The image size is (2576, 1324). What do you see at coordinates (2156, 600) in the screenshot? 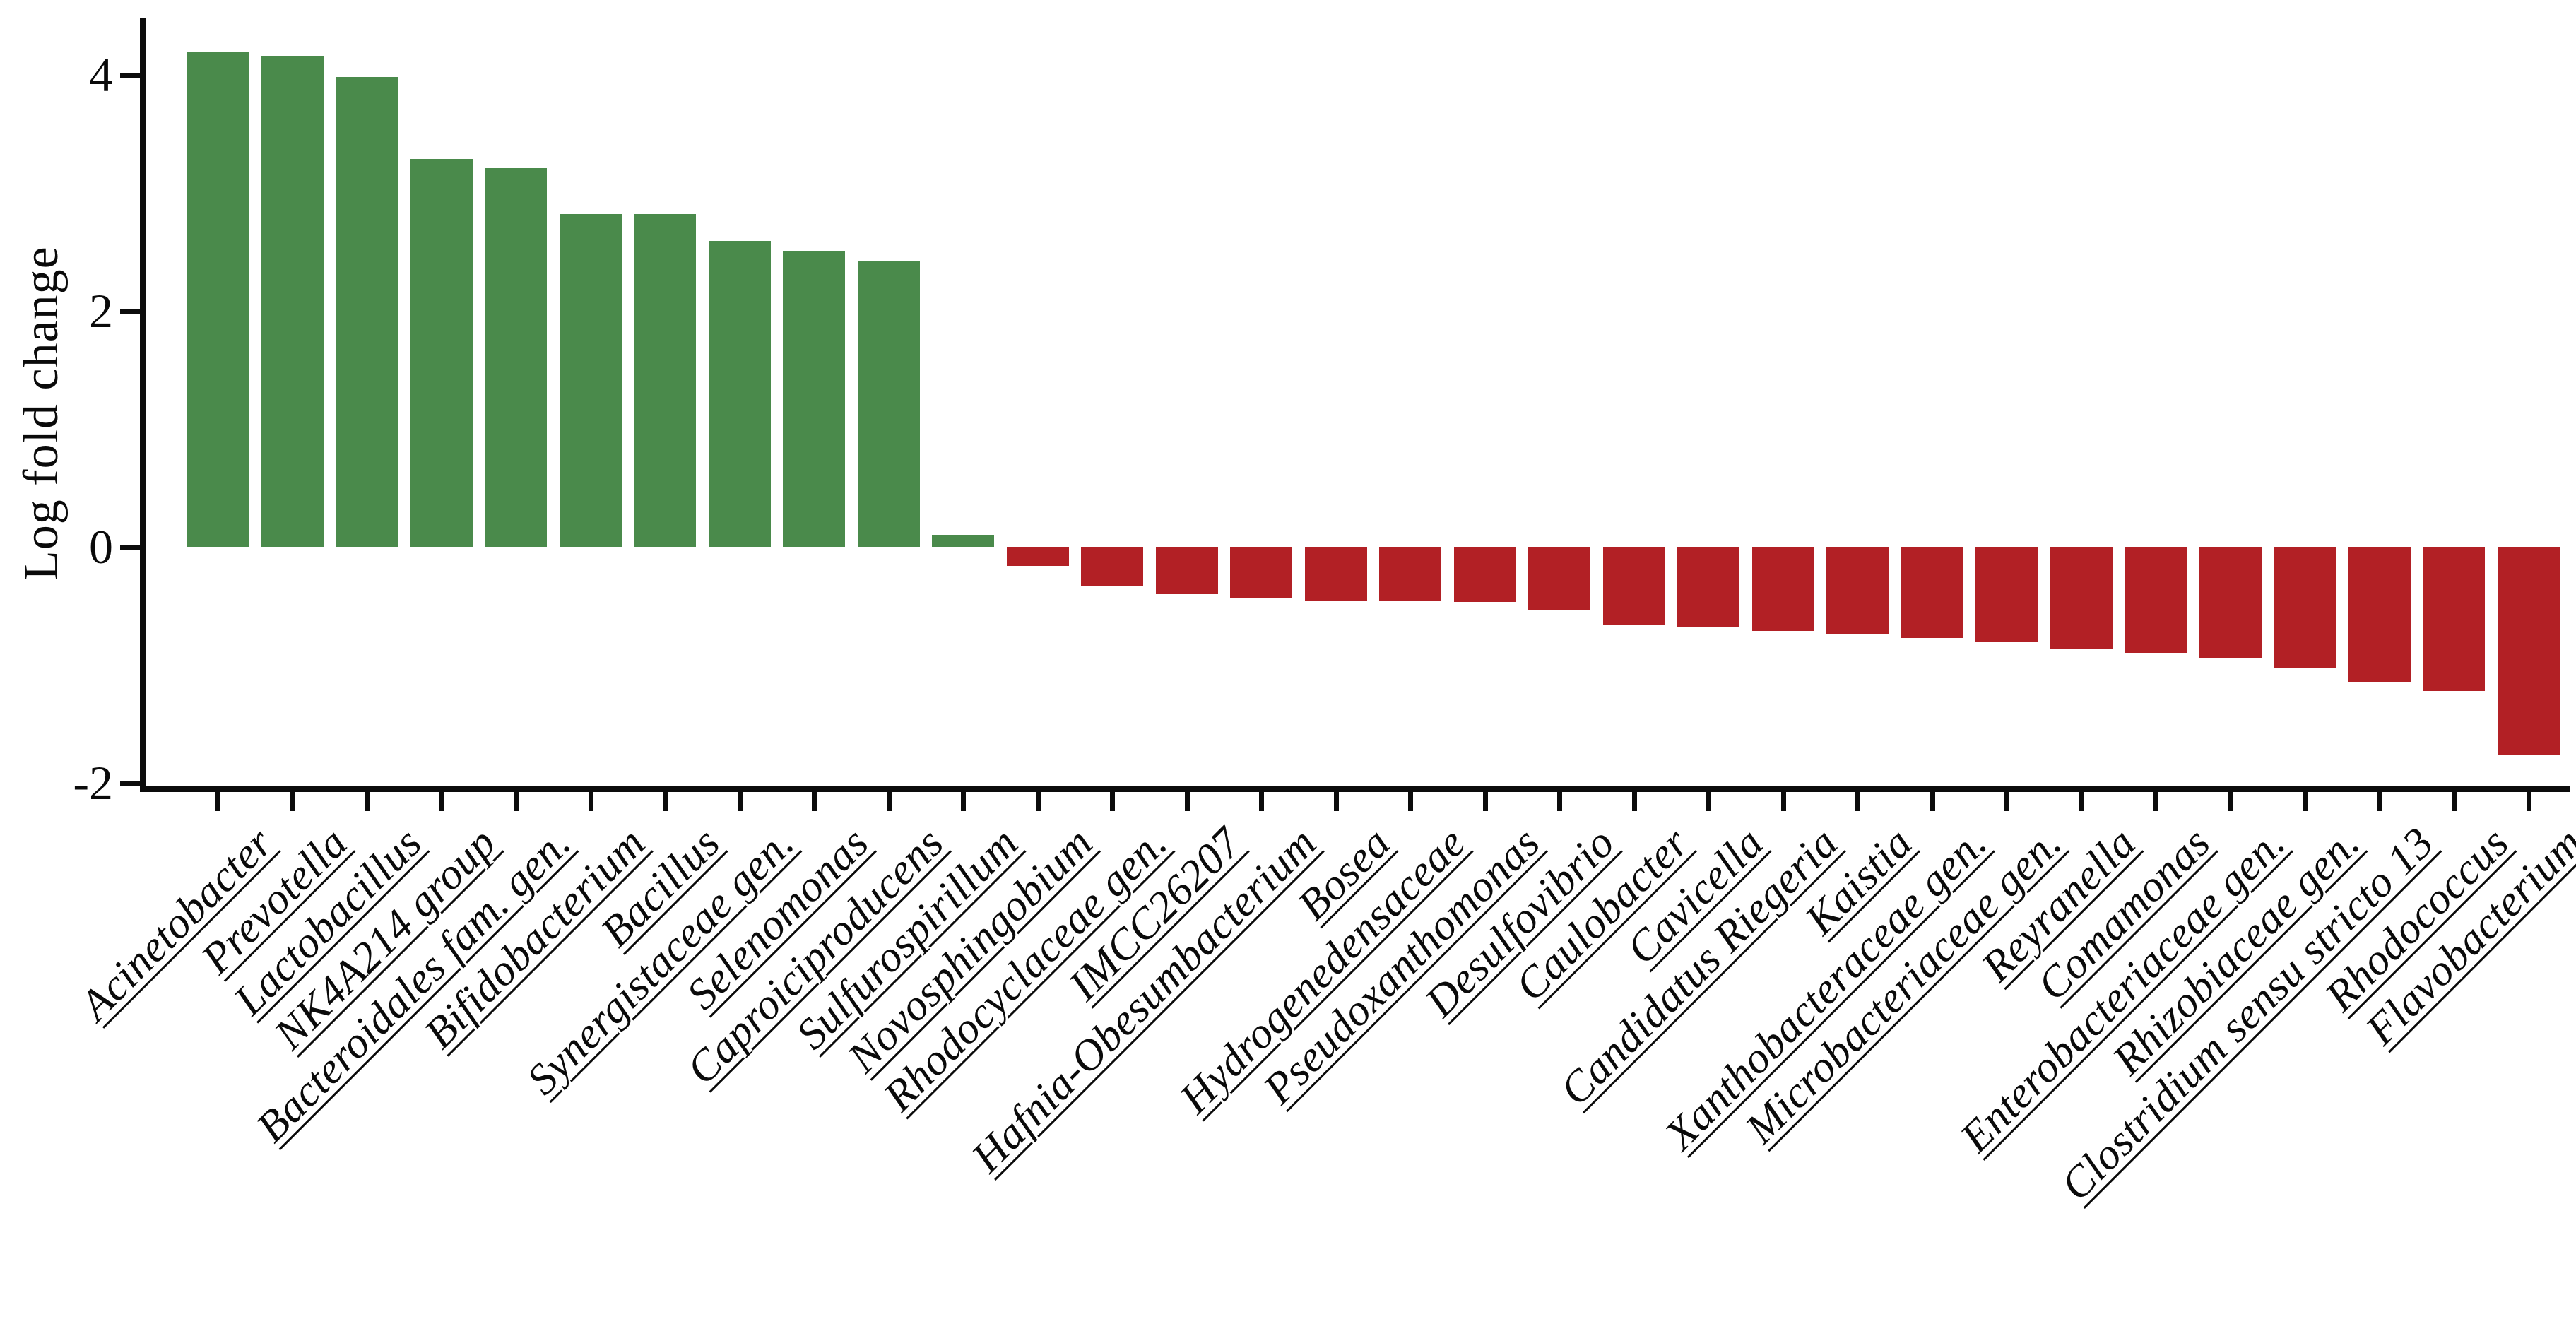
I see `bar-comamonas` at bounding box center [2156, 600].